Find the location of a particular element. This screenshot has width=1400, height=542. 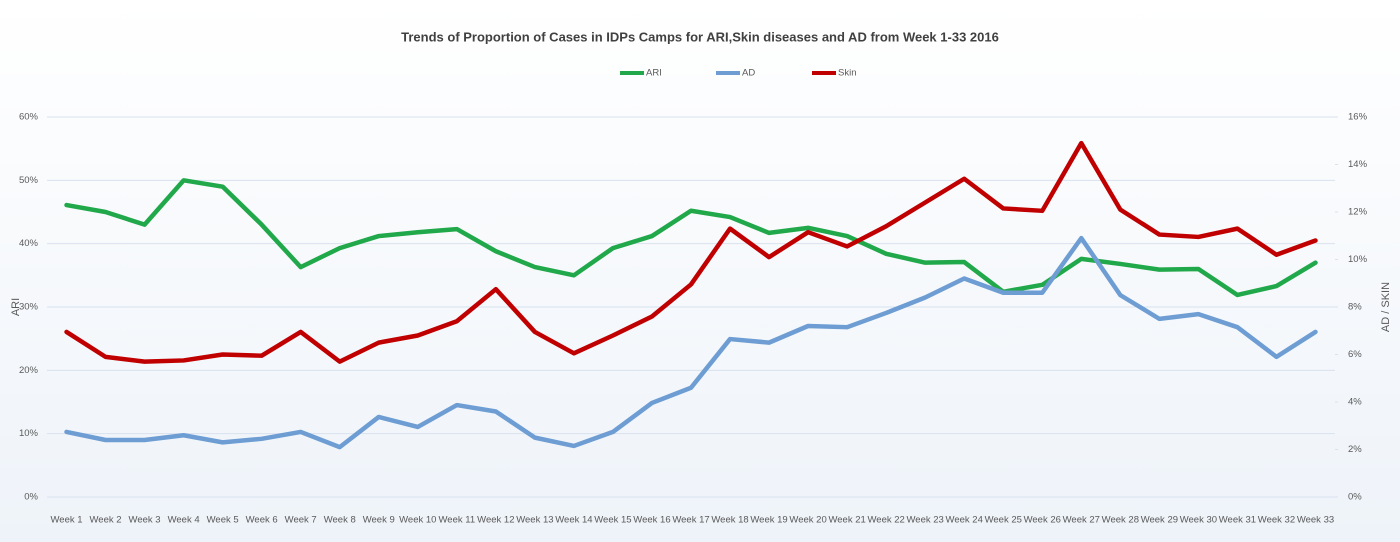

x-tick-label: Week 1 is located at coordinates (66, 520).